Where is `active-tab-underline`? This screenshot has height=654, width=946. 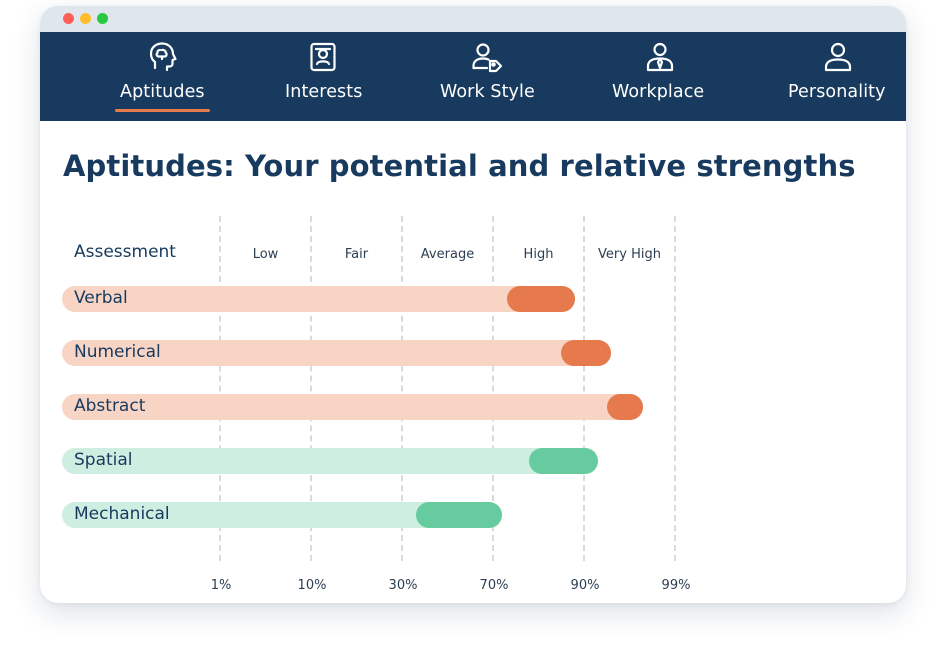
active-tab-underline is located at coordinates (162, 110).